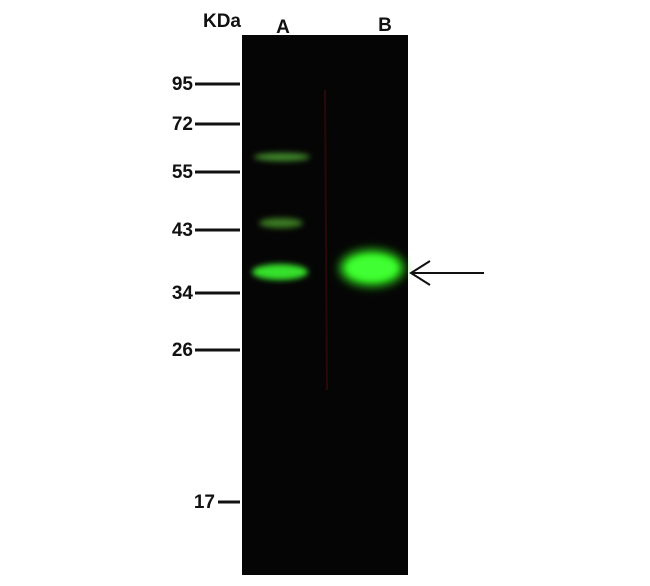  Describe the element at coordinates (183, 293) in the screenshot. I see `marker-label: 34` at that location.